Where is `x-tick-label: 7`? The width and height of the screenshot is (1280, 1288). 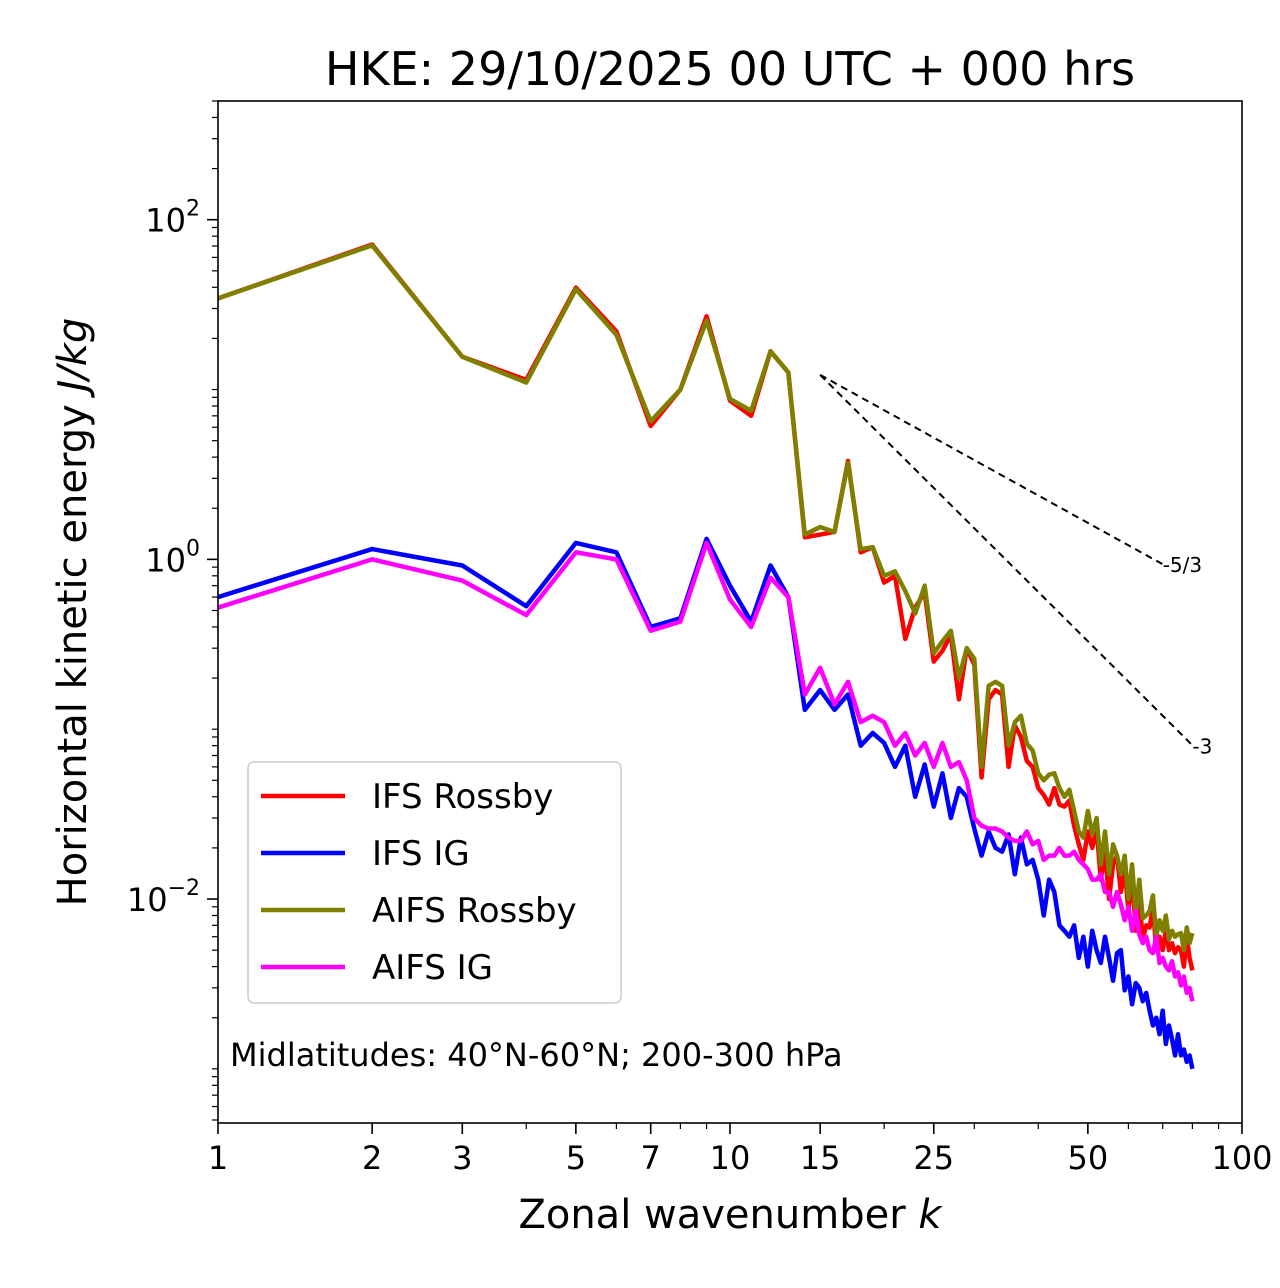
x-tick-label: 7 is located at coordinates (651, 1158).